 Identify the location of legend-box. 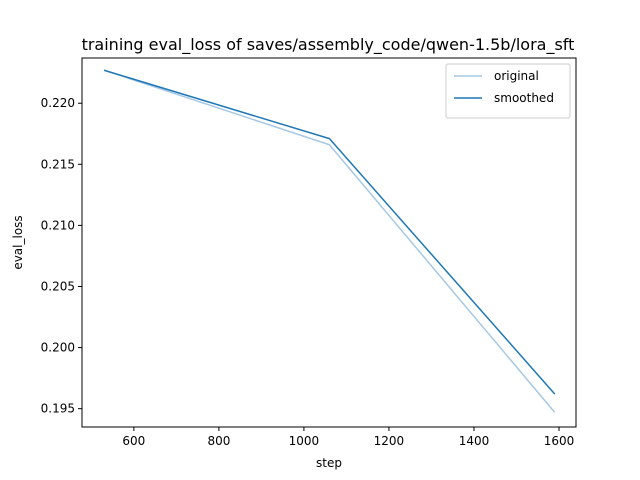
(508, 91).